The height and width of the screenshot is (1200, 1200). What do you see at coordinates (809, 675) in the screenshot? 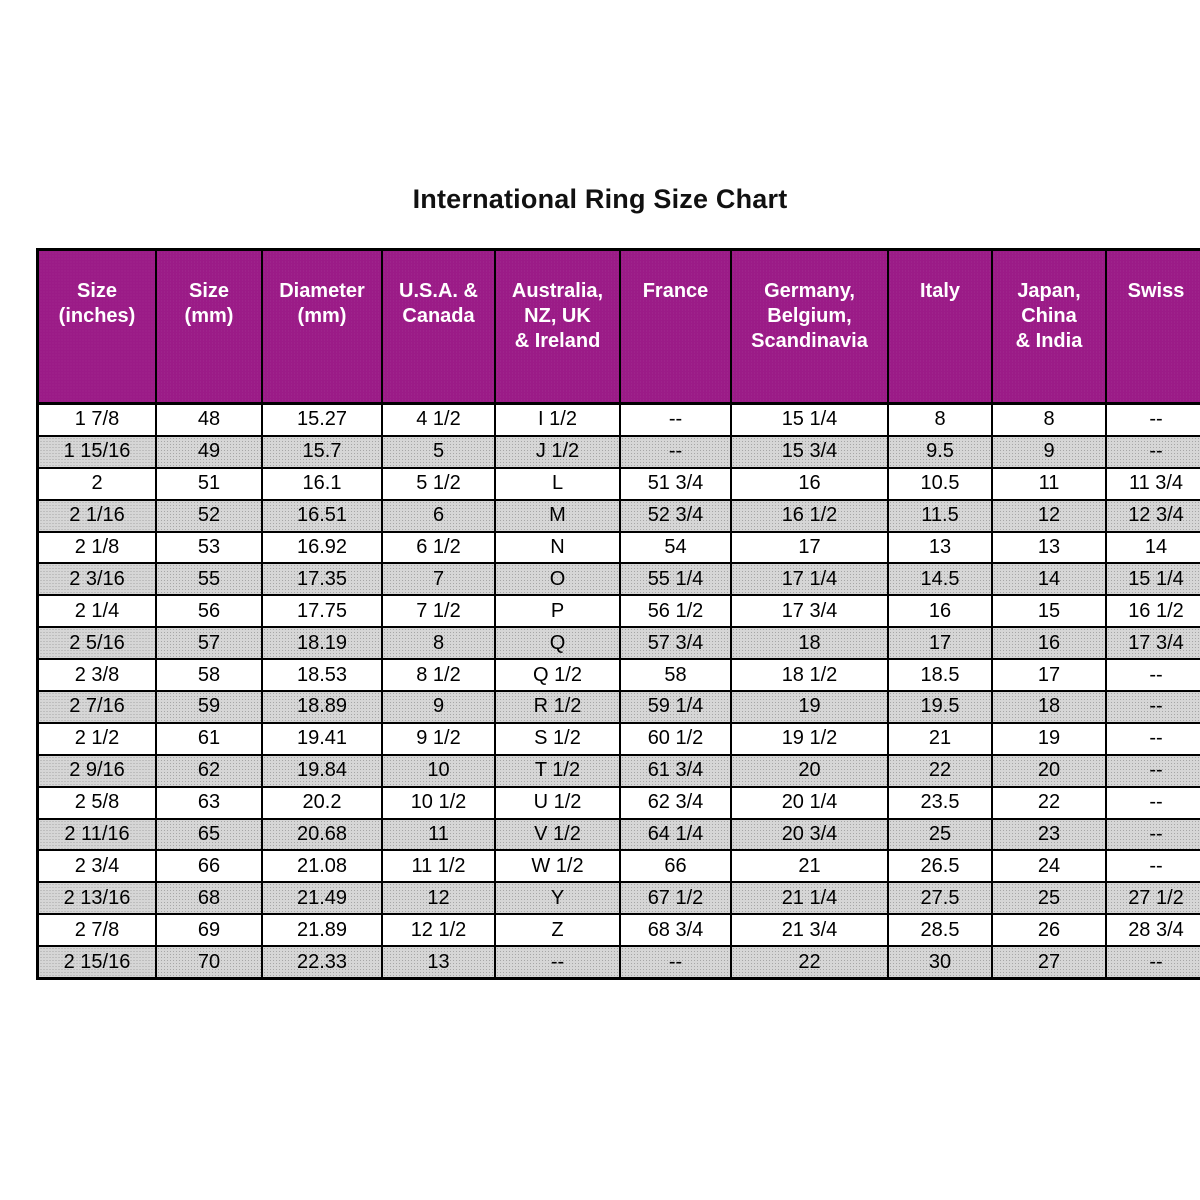
I see `cell-germany-belgium-scandinavia: 18 1/2` at bounding box center [809, 675].